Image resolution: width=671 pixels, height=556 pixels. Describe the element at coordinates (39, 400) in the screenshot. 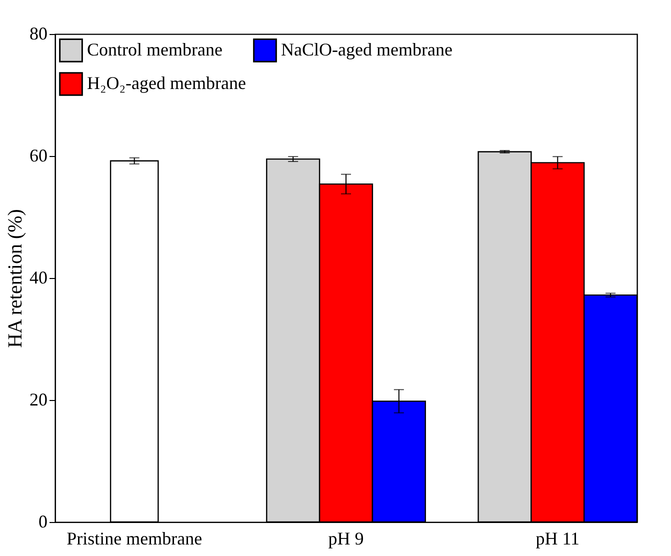

I see `y-tick-label: 20` at that location.